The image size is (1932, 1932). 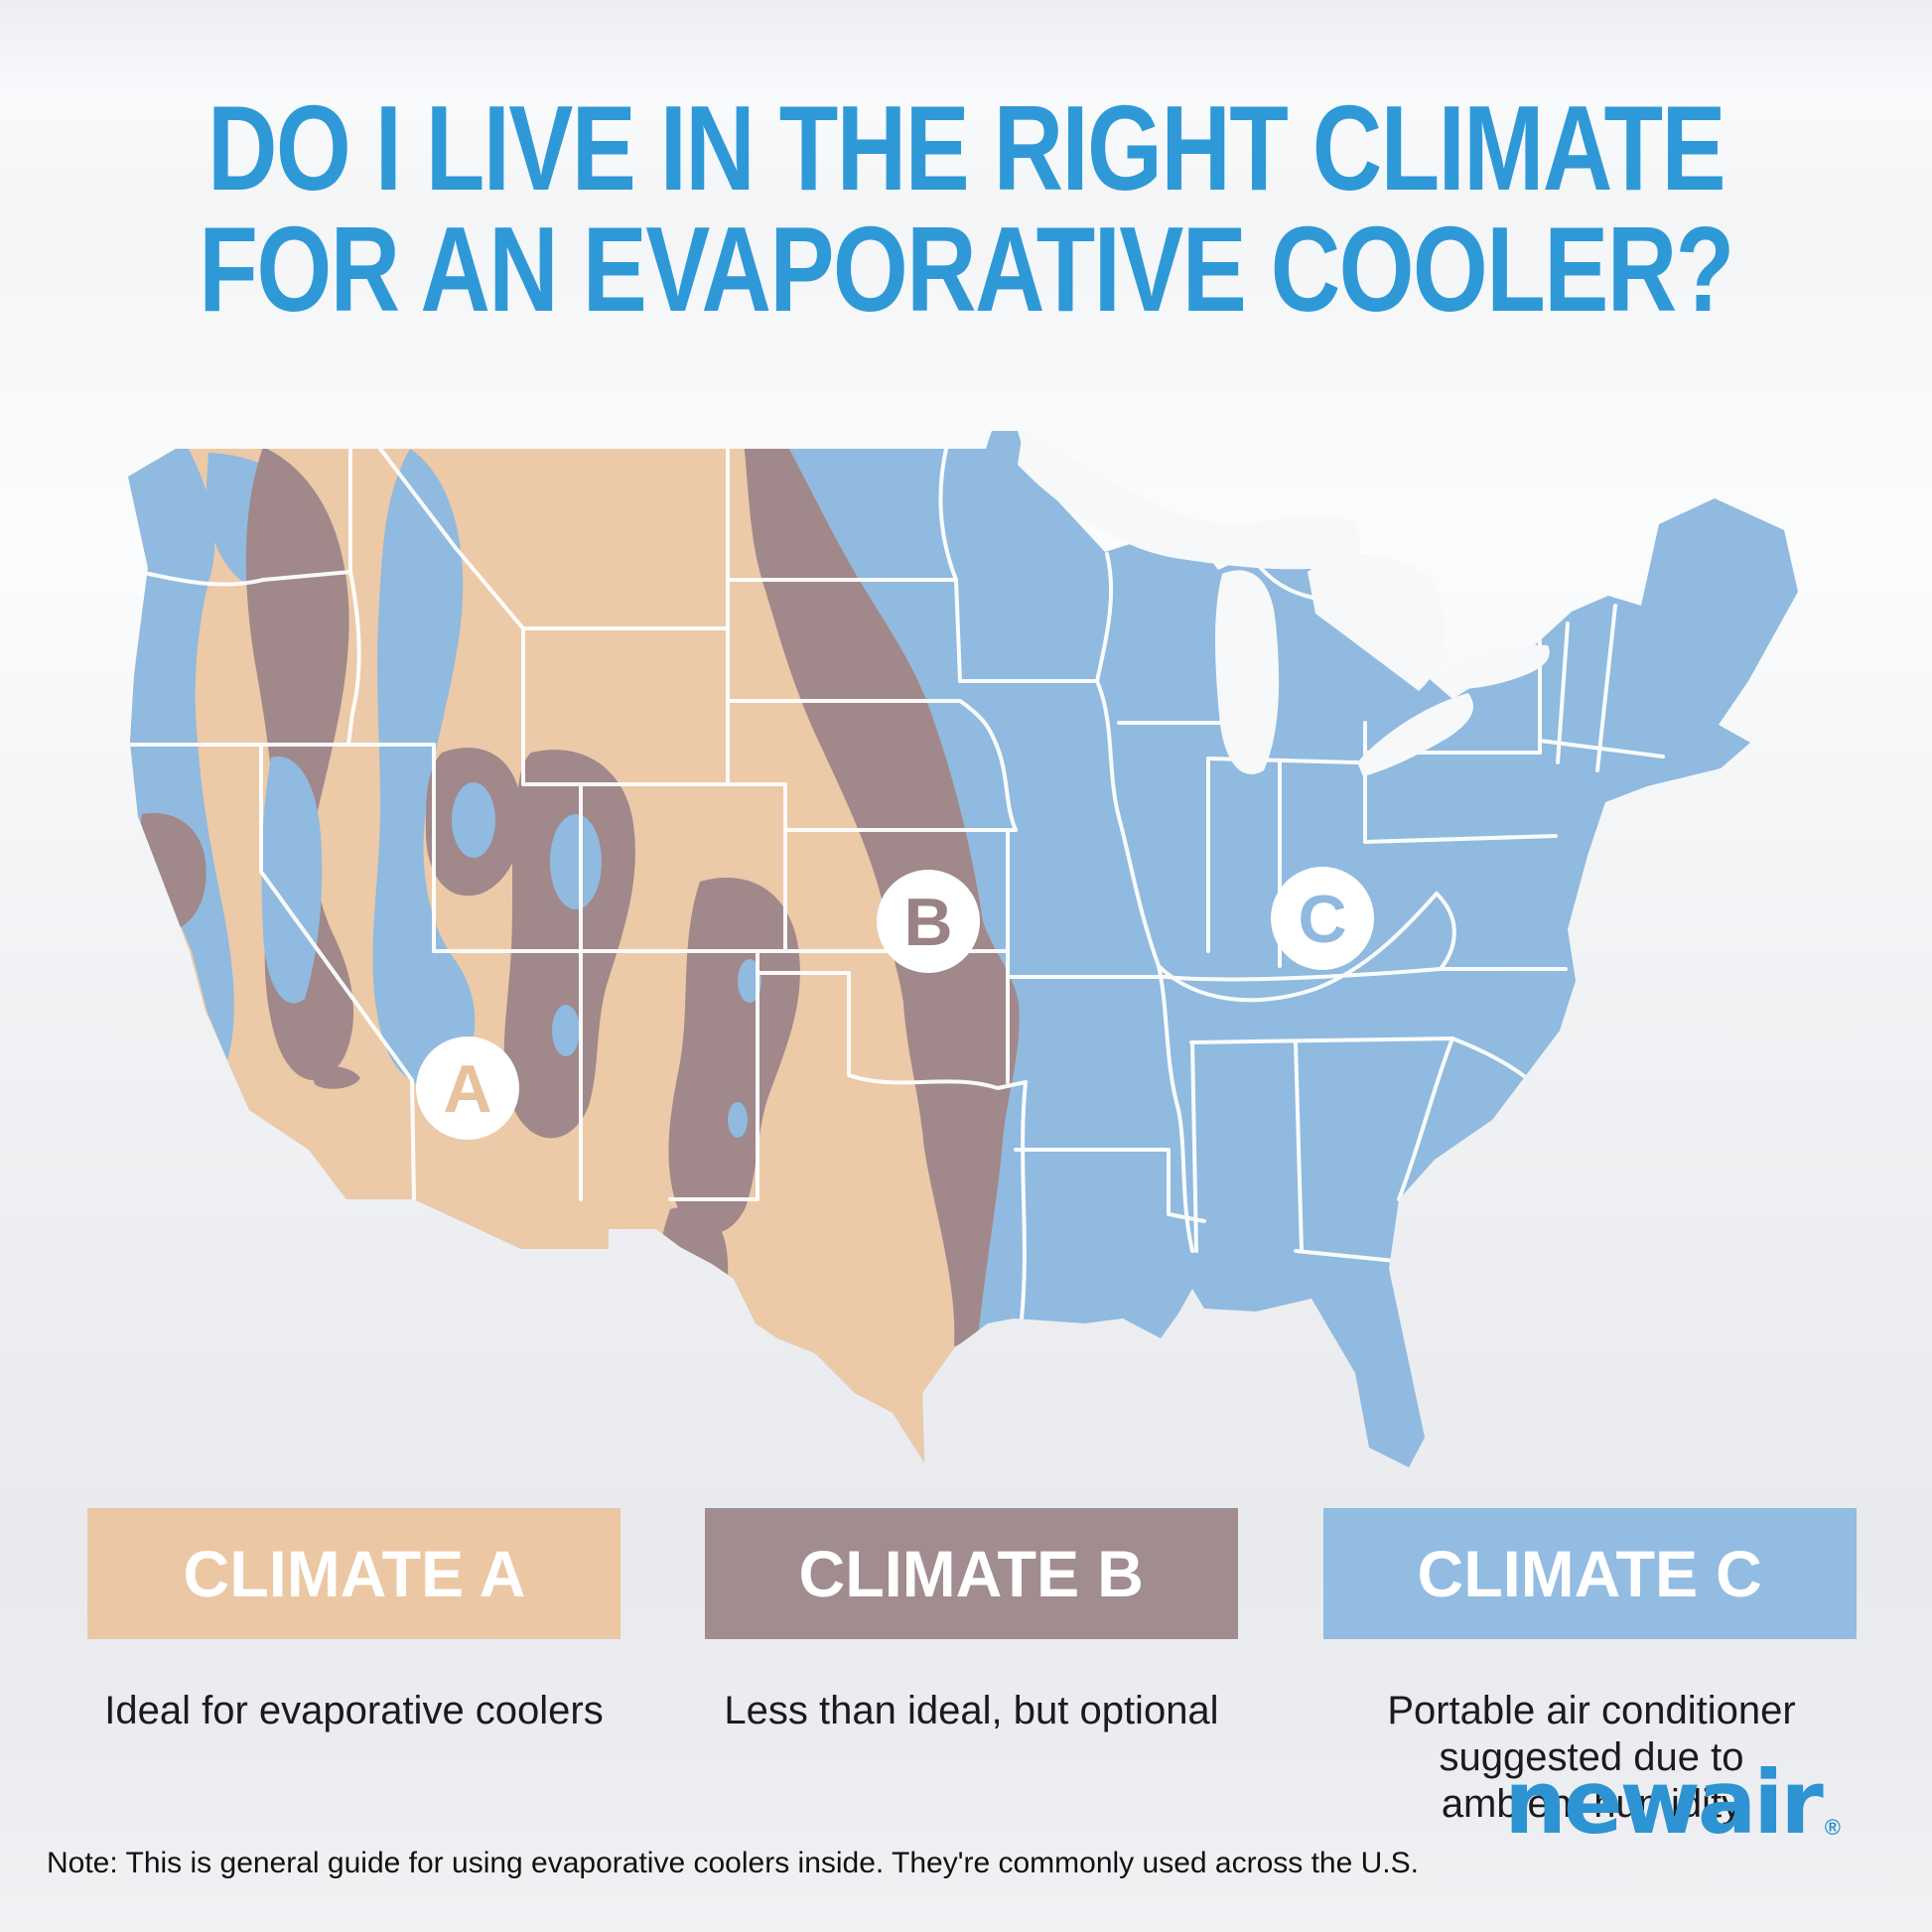 I want to click on legend-label-climate-b: CLIMATE B, so click(x=971, y=1573).